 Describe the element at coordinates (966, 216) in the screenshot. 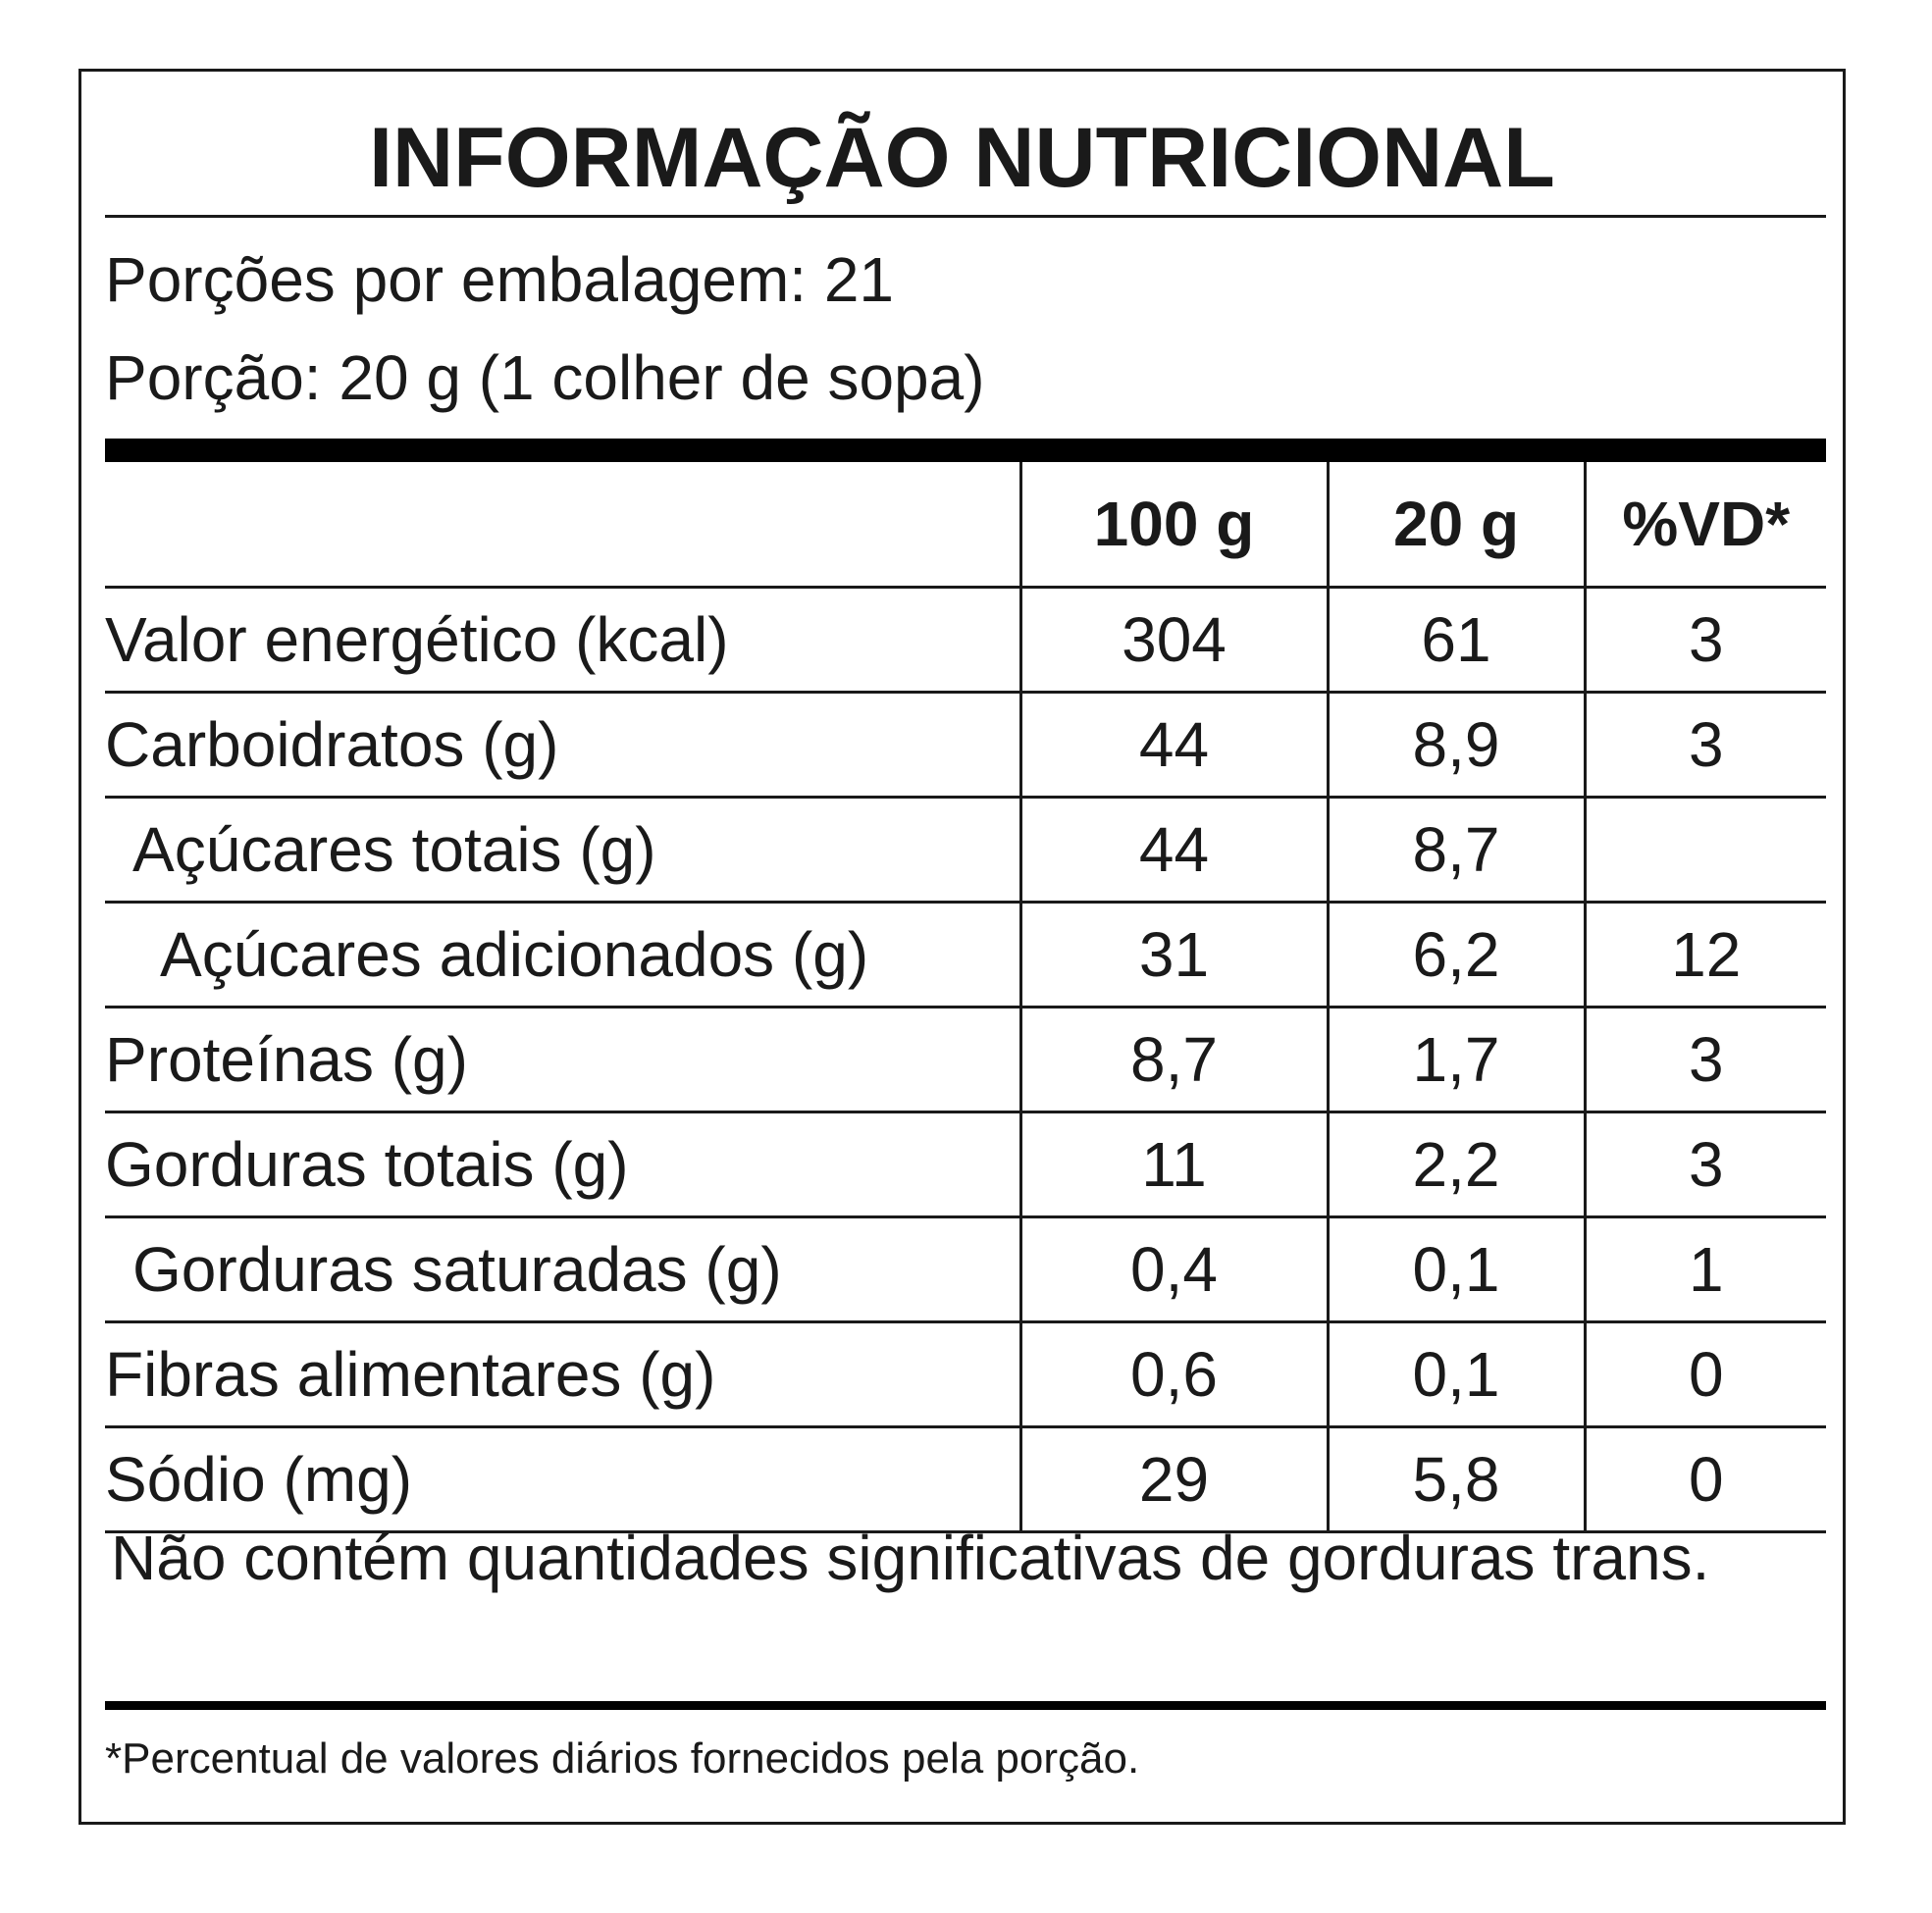

I see `title-divider` at that location.